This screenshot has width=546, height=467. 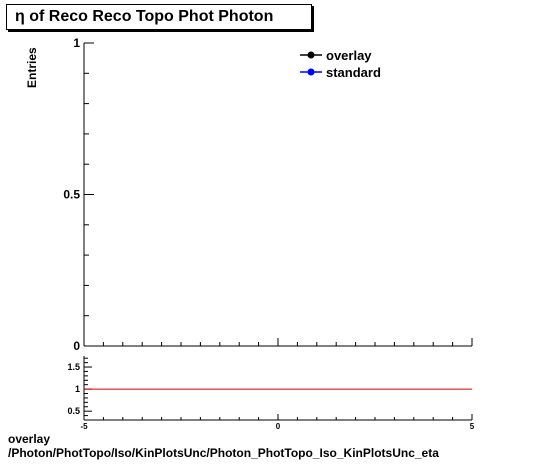 What do you see at coordinates (311, 55) in the screenshot?
I see `legend-marker-overlay` at bounding box center [311, 55].